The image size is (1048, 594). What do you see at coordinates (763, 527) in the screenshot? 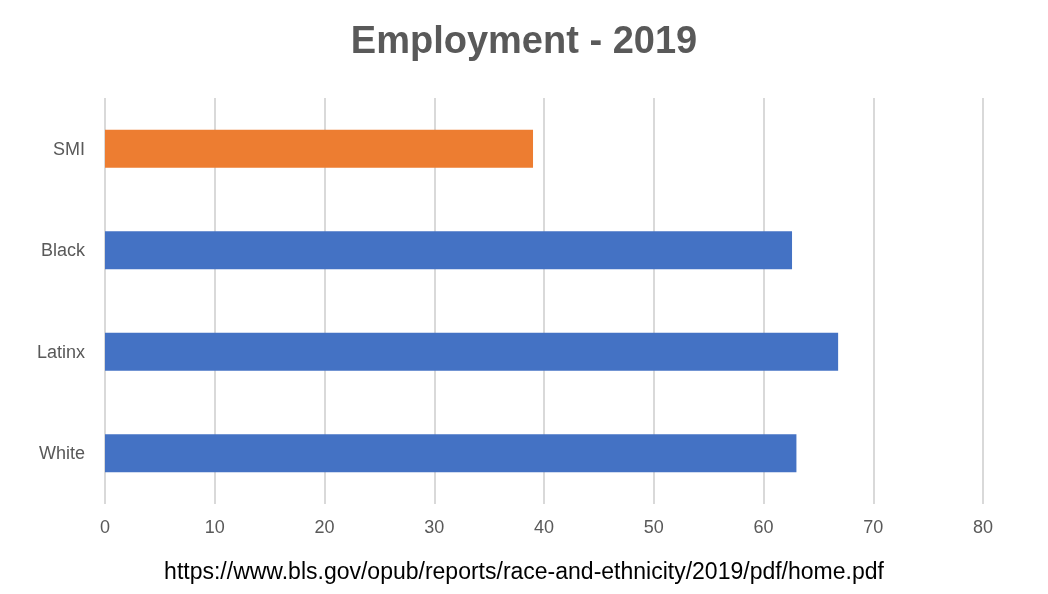
I see `x-tick-label: 60` at bounding box center [763, 527].